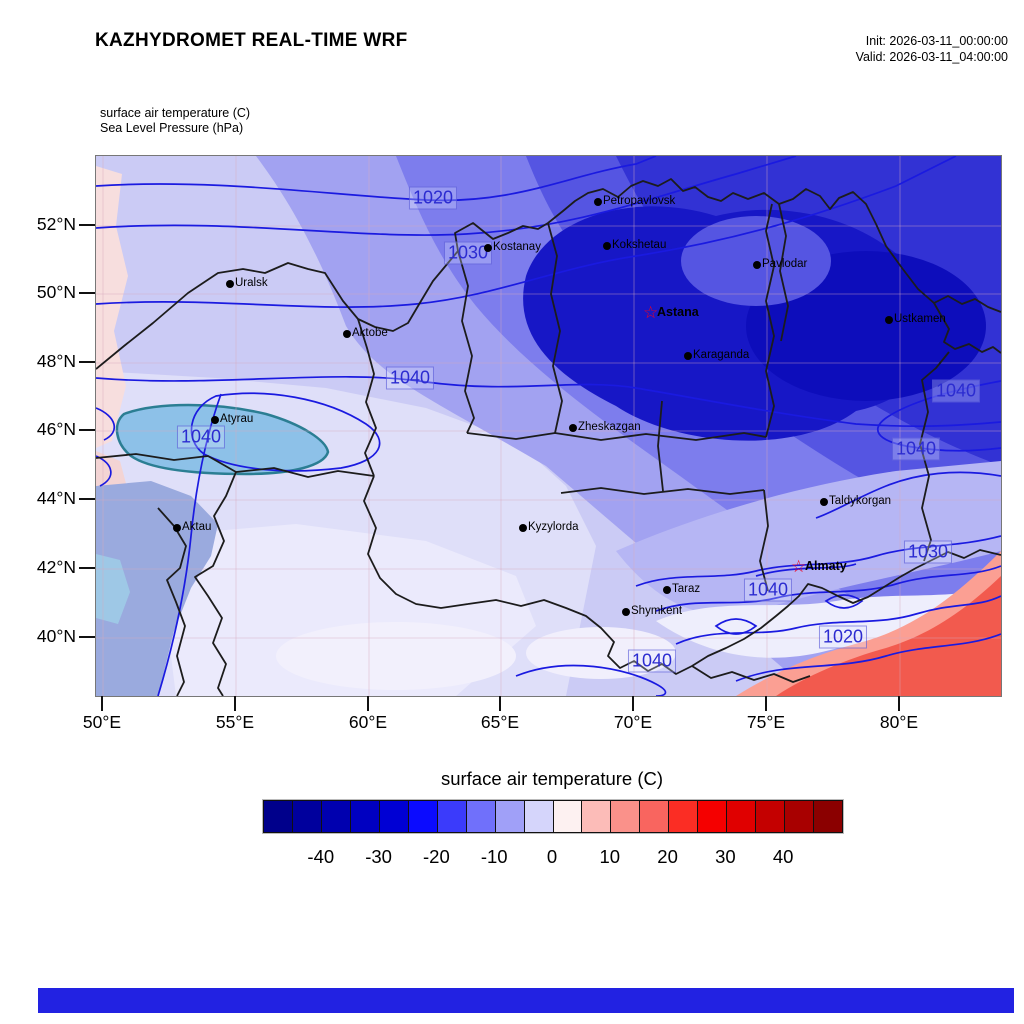 The width and height of the screenshot is (1024, 1024). Describe the element at coordinates (552, 856) in the screenshot. I see `colorbar-tick-label: 0` at that location.